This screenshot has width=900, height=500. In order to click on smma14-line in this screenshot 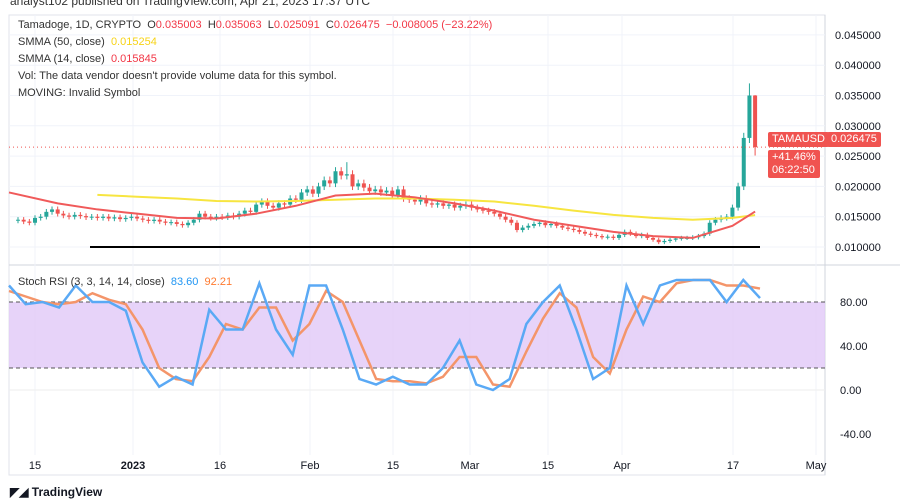, I will do `click(382, 215)`.